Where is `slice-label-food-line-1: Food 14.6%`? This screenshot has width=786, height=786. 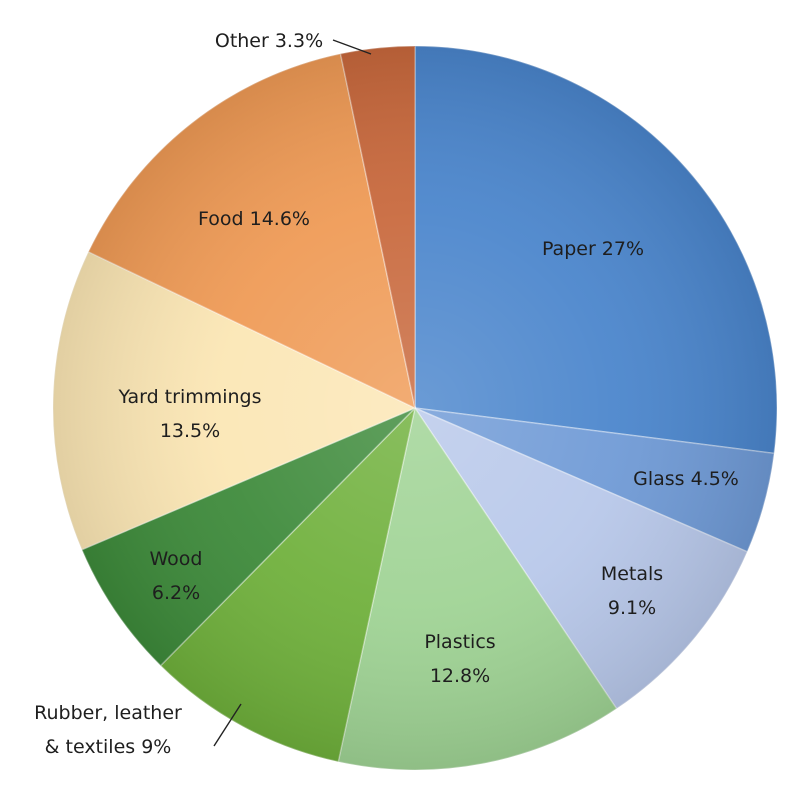 slice-label-food-line-1: Food 14.6% is located at coordinates (254, 219).